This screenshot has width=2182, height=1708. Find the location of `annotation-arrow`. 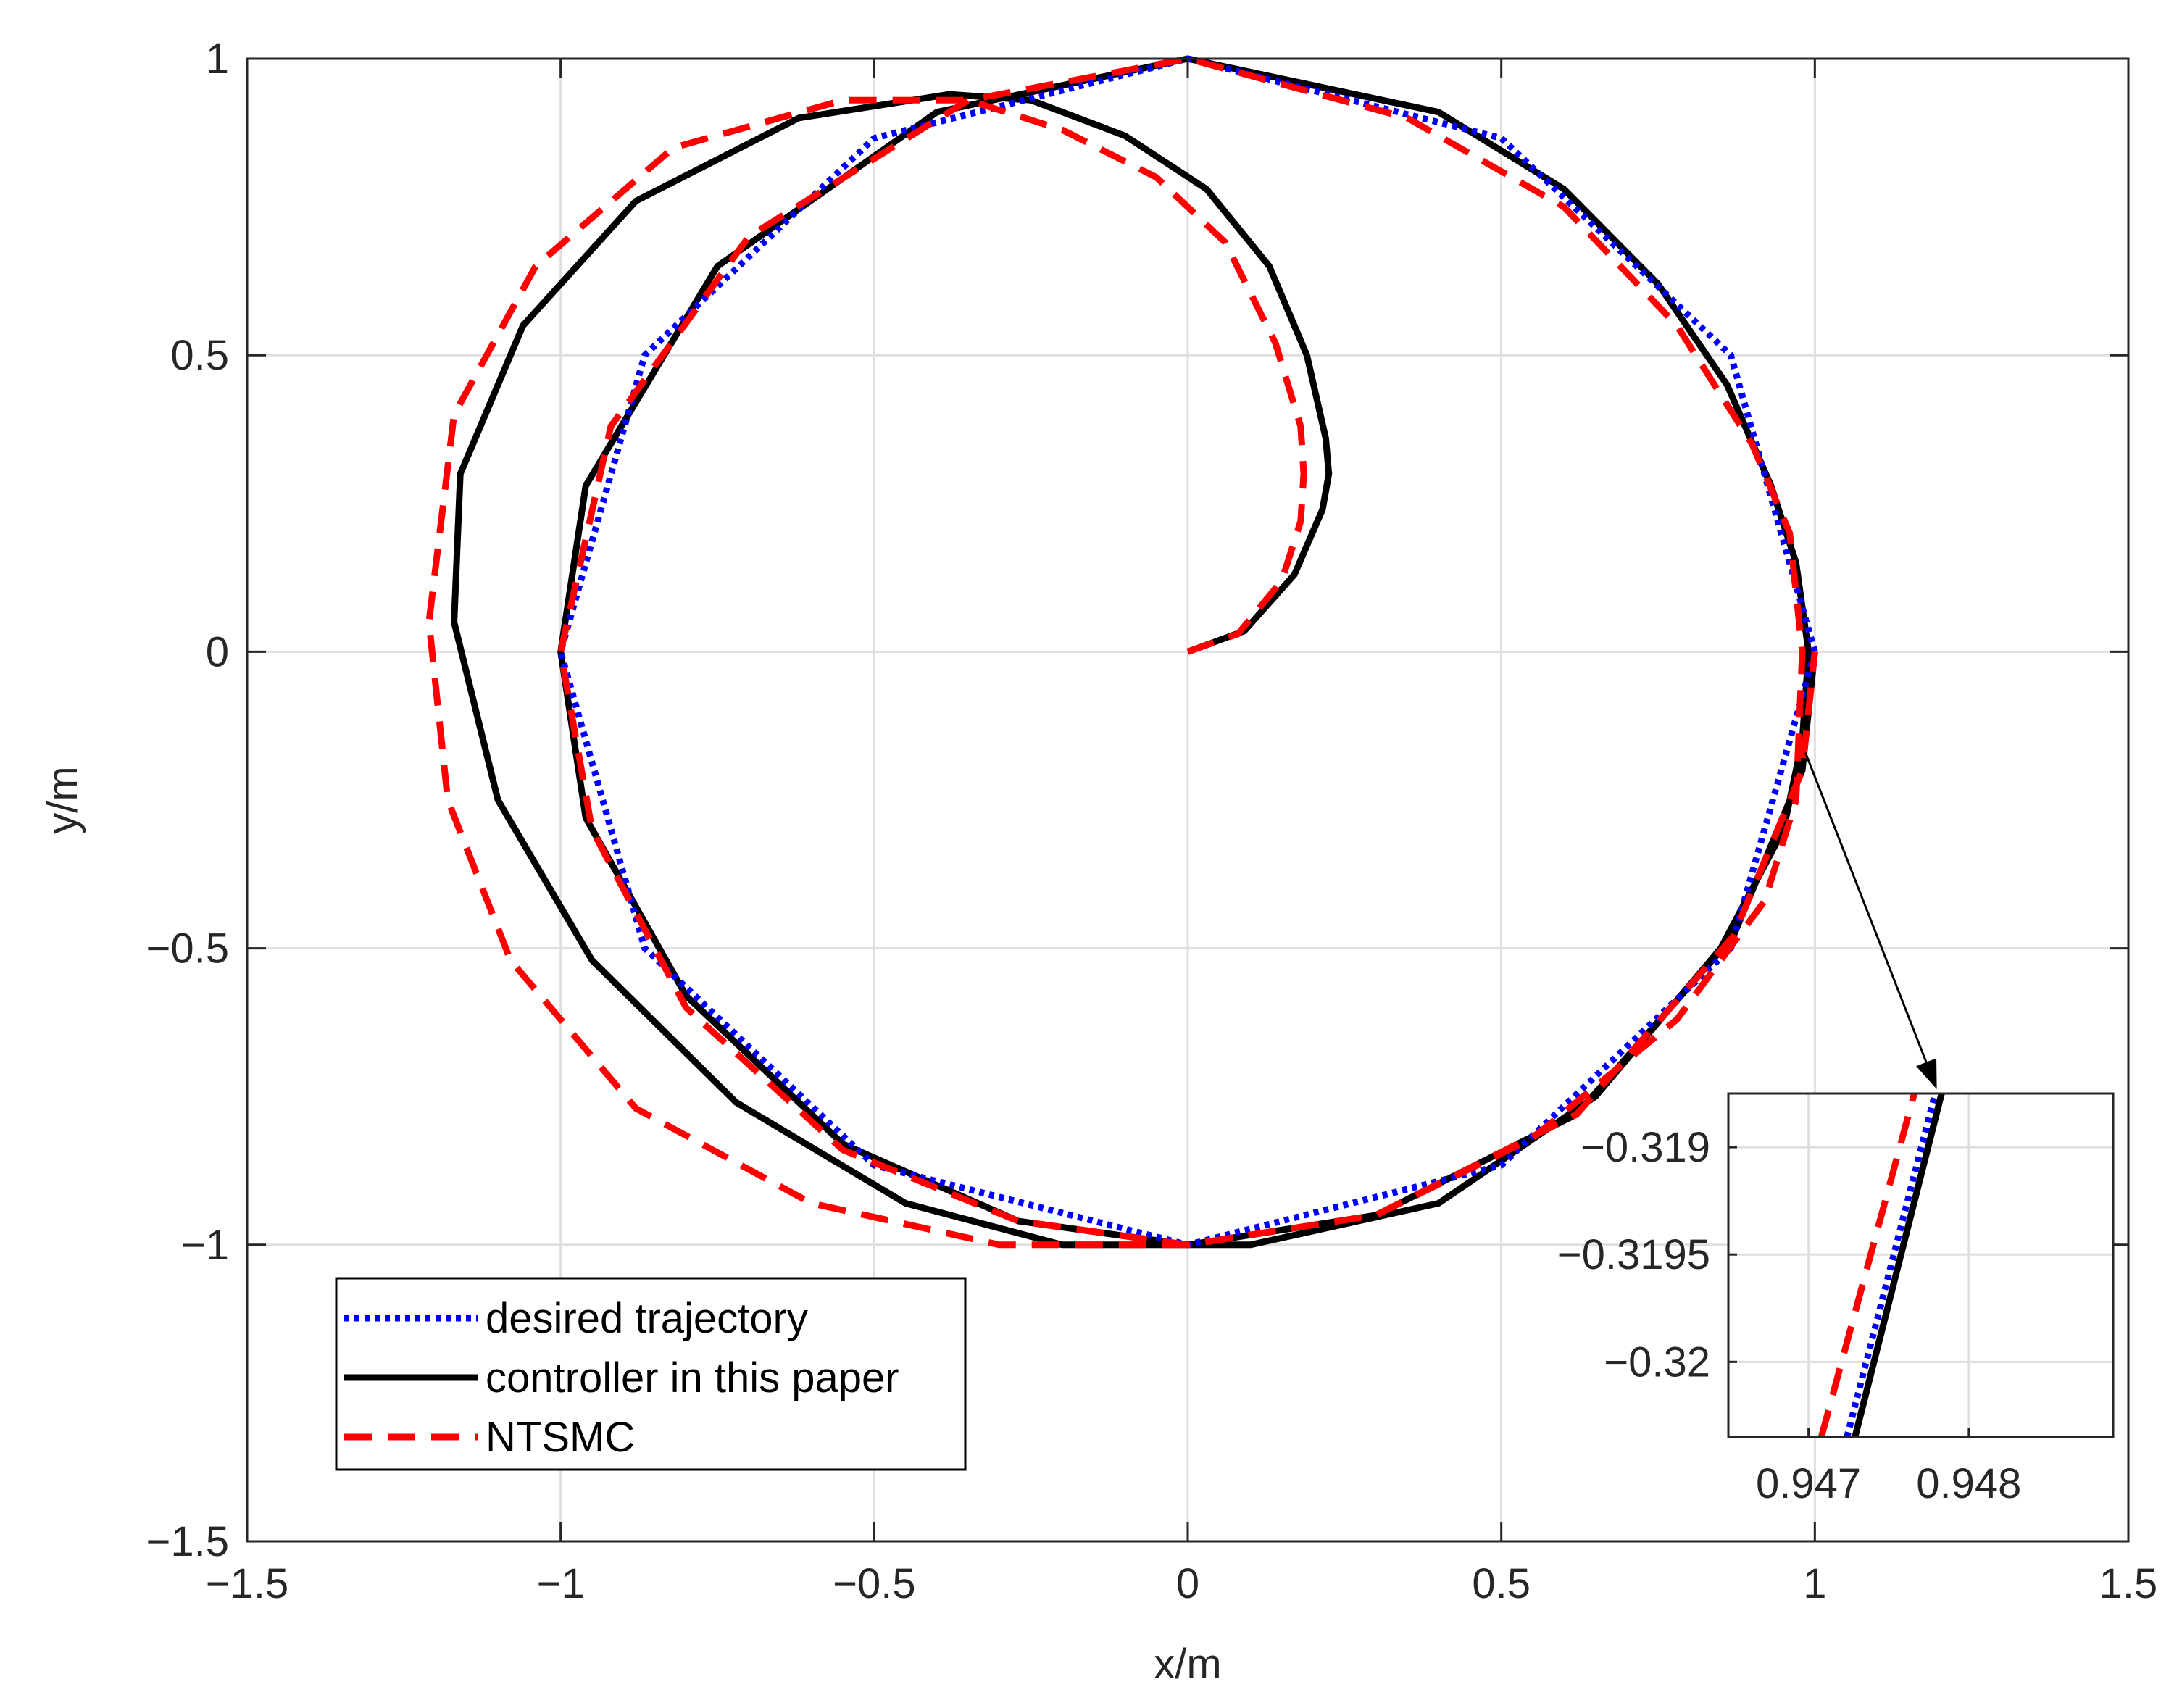

annotation-arrow is located at coordinates (1870, 920).